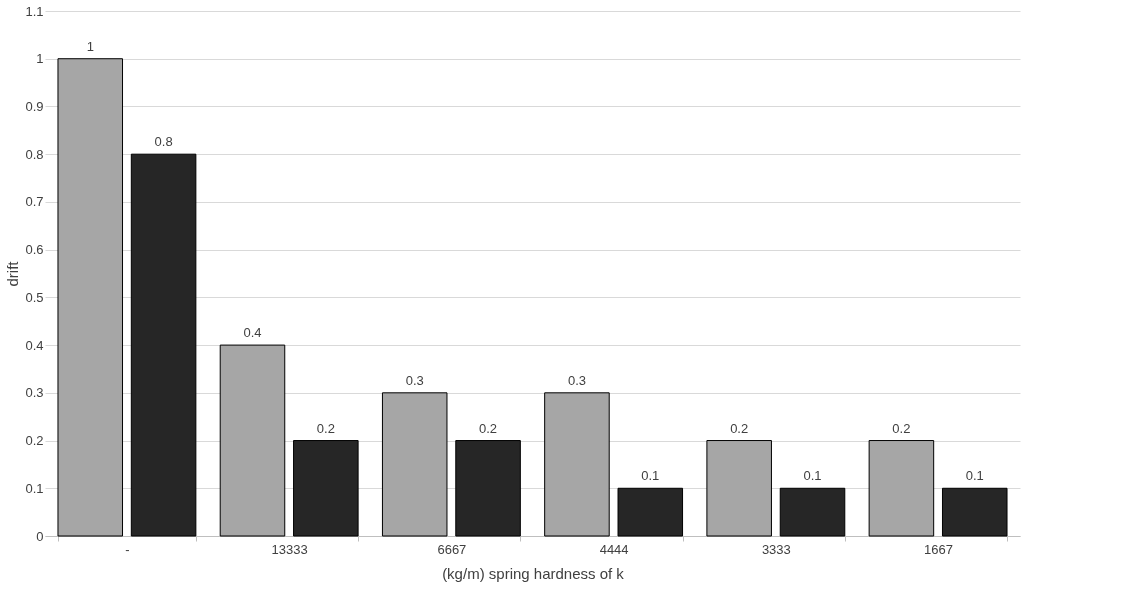 Image resolution: width=1130 pixels, height=605 pixels. What do you see at coordinates (34, 106) in the screenshot?
I see `y-tick-label: 0.9` at bounding box center [34, 106].